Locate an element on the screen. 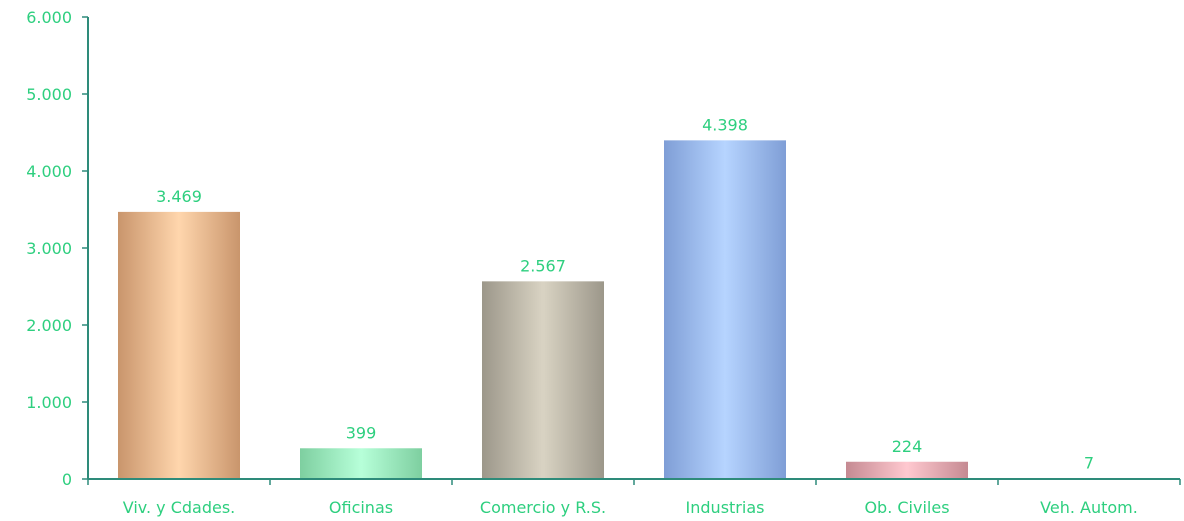  data-label: 4.398 is located at coordinates (725, 124).